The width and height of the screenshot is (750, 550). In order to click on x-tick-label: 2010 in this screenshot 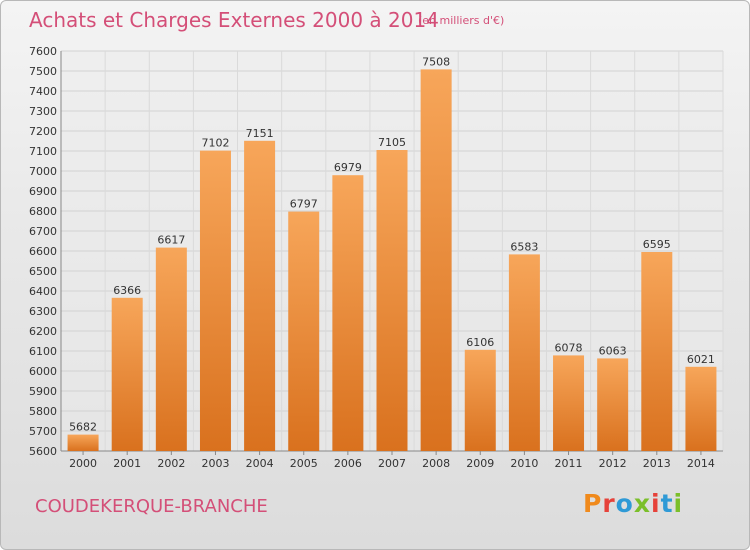, I will do `click(524, 463)`.